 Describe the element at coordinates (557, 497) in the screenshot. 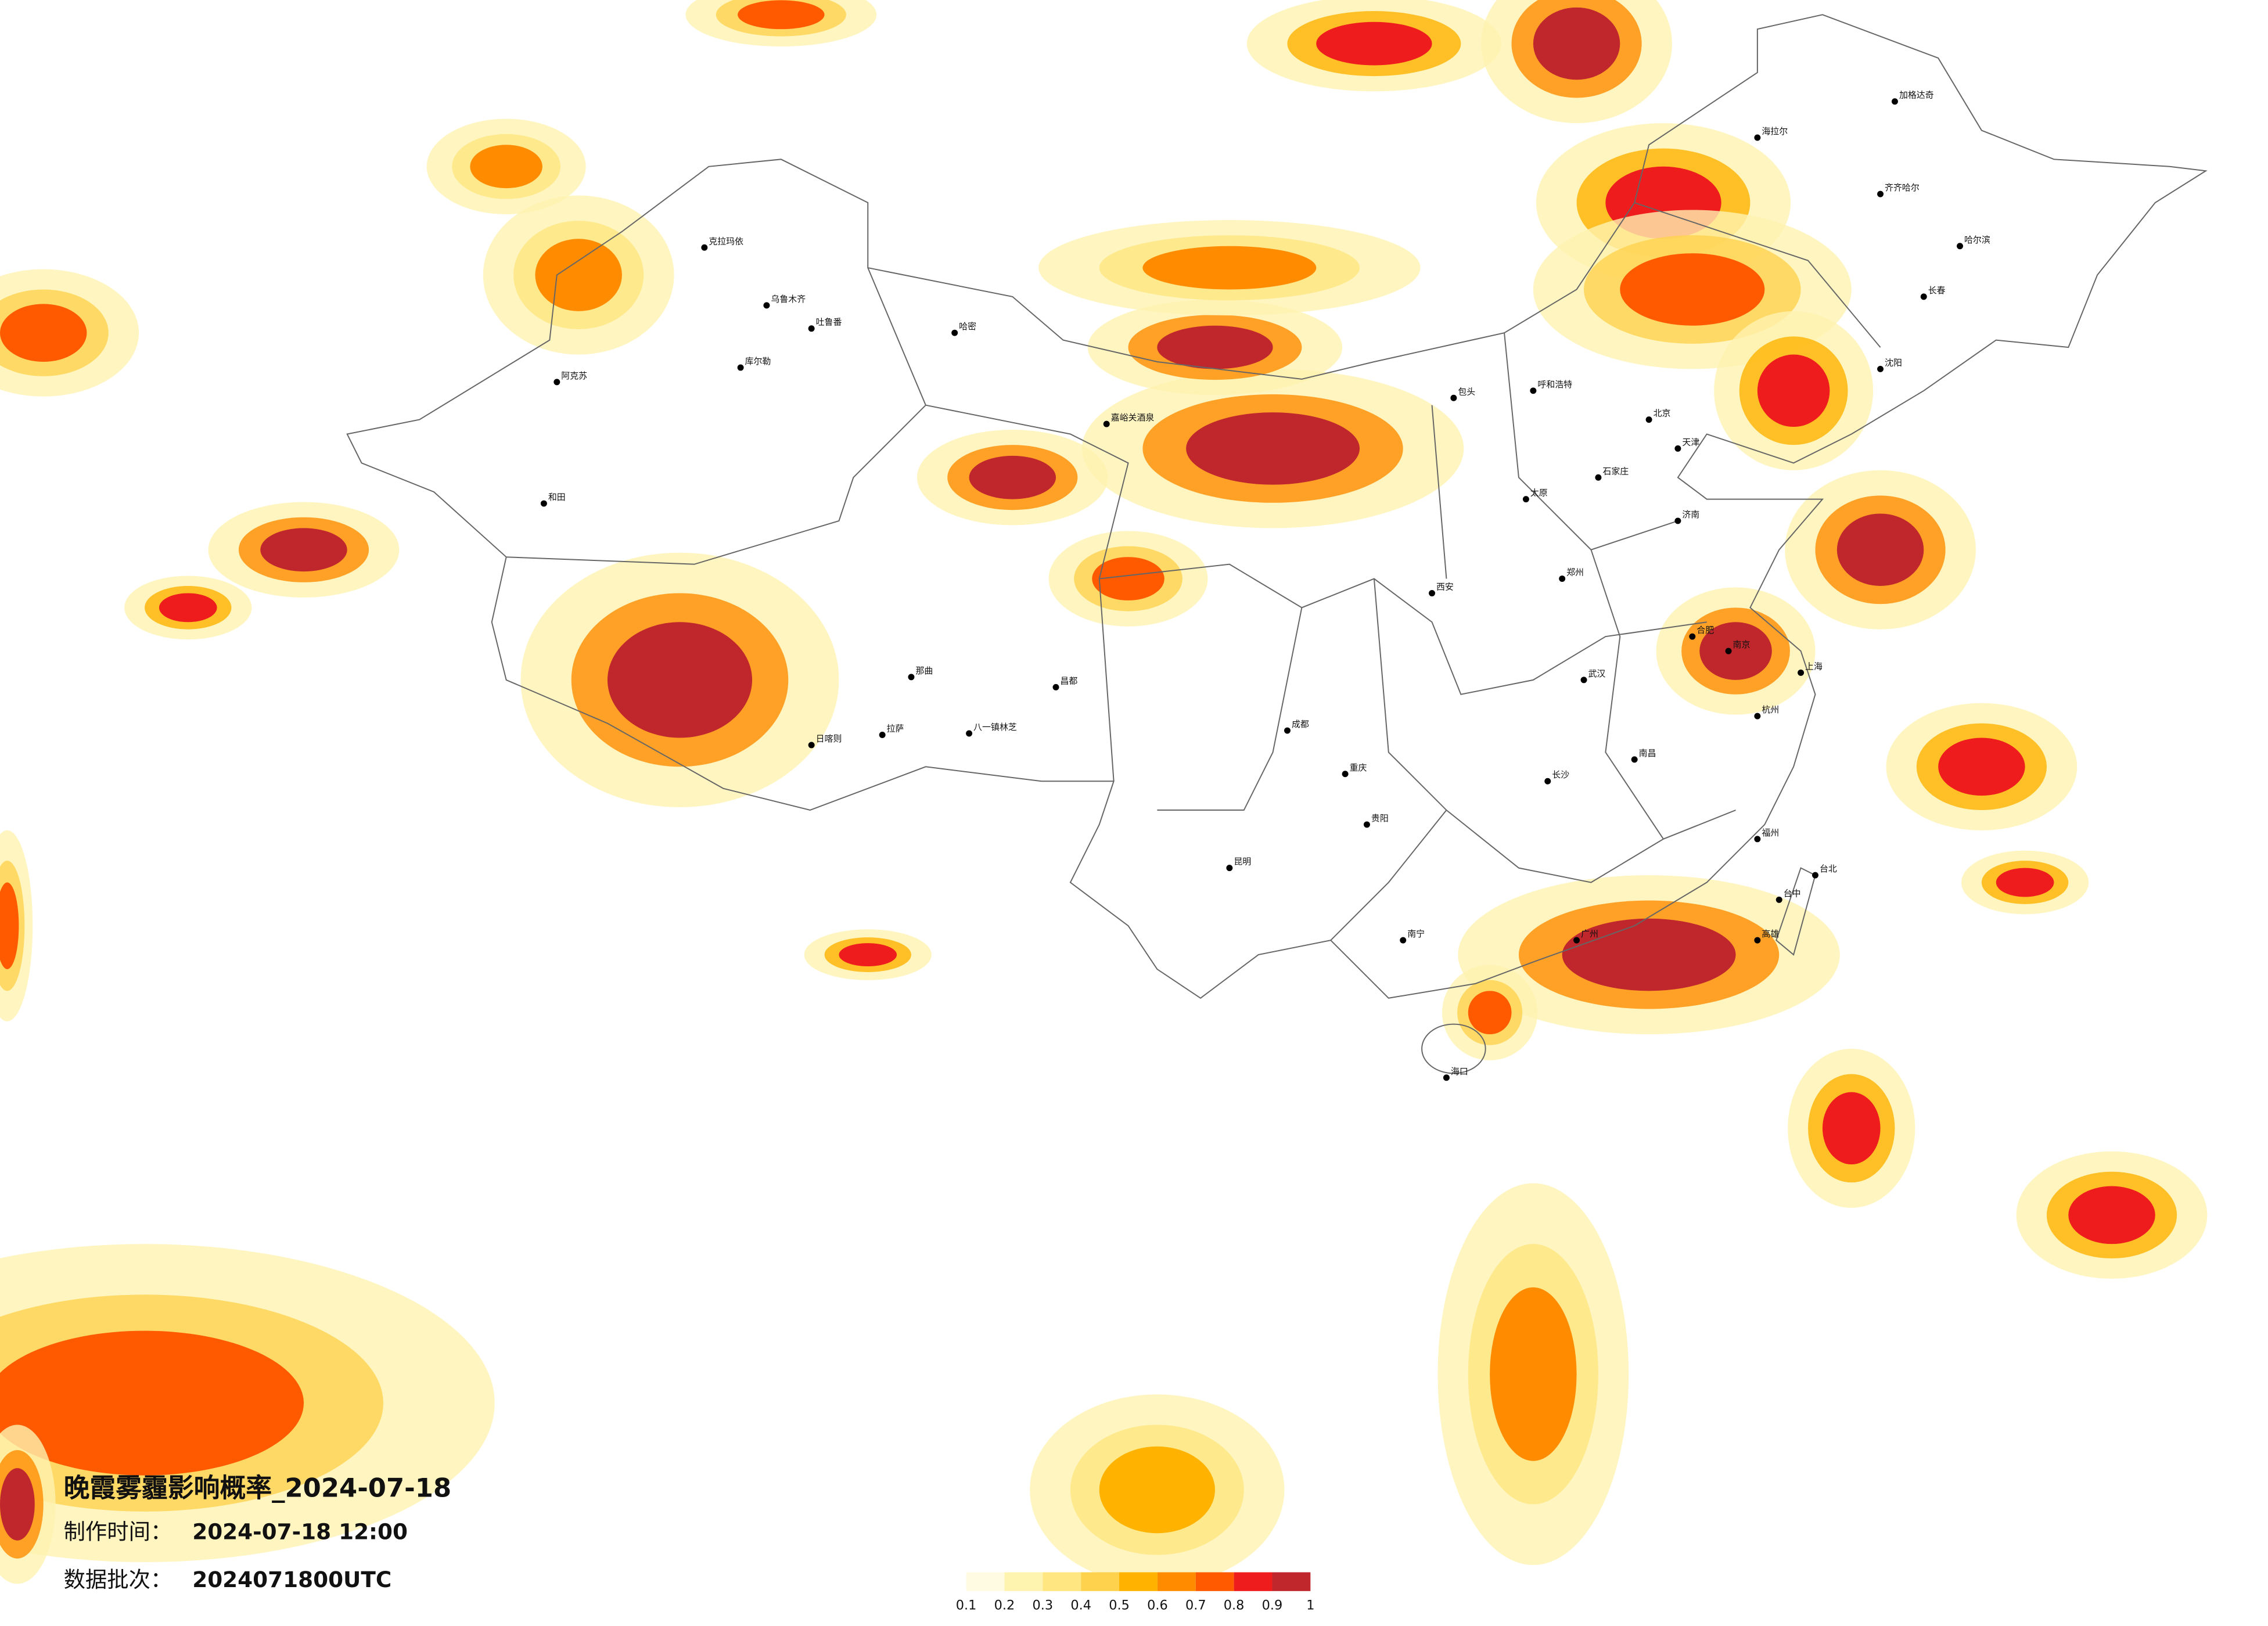

I see `city-label: 和田` at that location.